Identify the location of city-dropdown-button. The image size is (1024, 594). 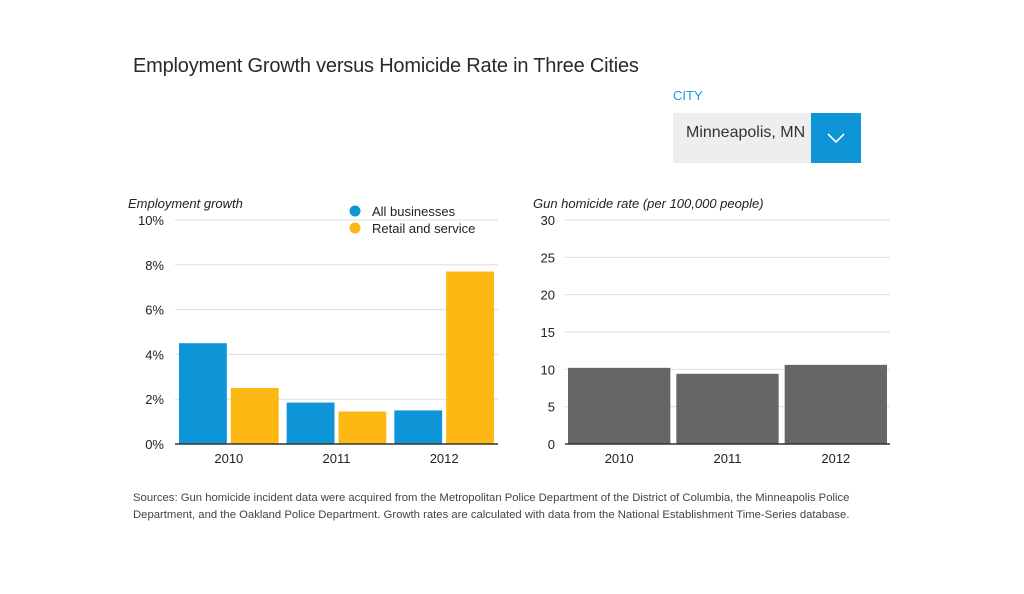
(836, 138).